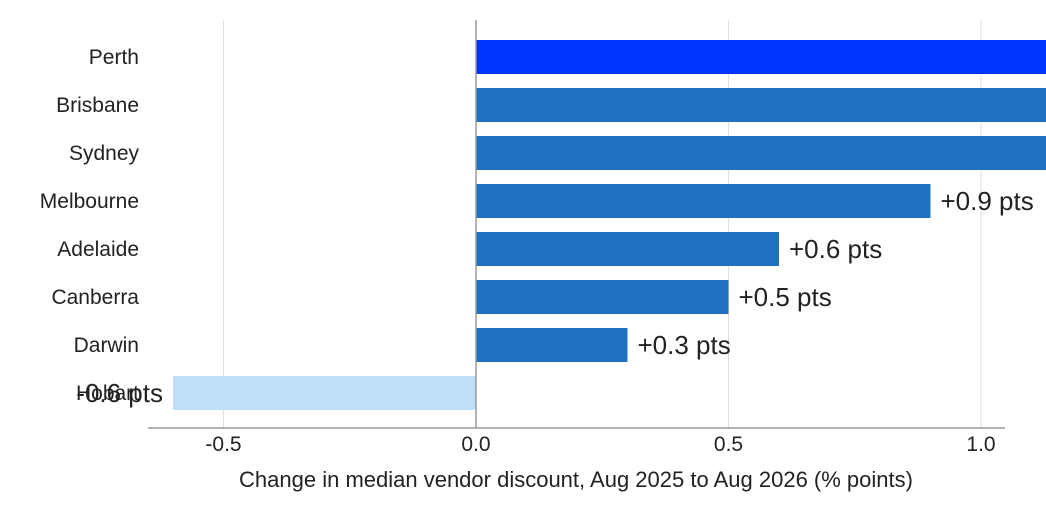 This screenshot has width=1046, height=509. What do you see at coordinates (98, 249) in the screenshot?
I see `category-label: Adelaide` at bounding box center [98, 249].